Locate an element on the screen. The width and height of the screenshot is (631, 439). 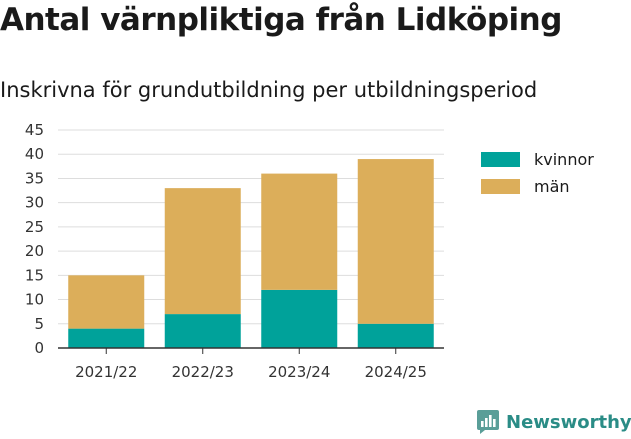
chart-title: Antal värnpliktiga från Lidköping is located at coordinates (281, 20).